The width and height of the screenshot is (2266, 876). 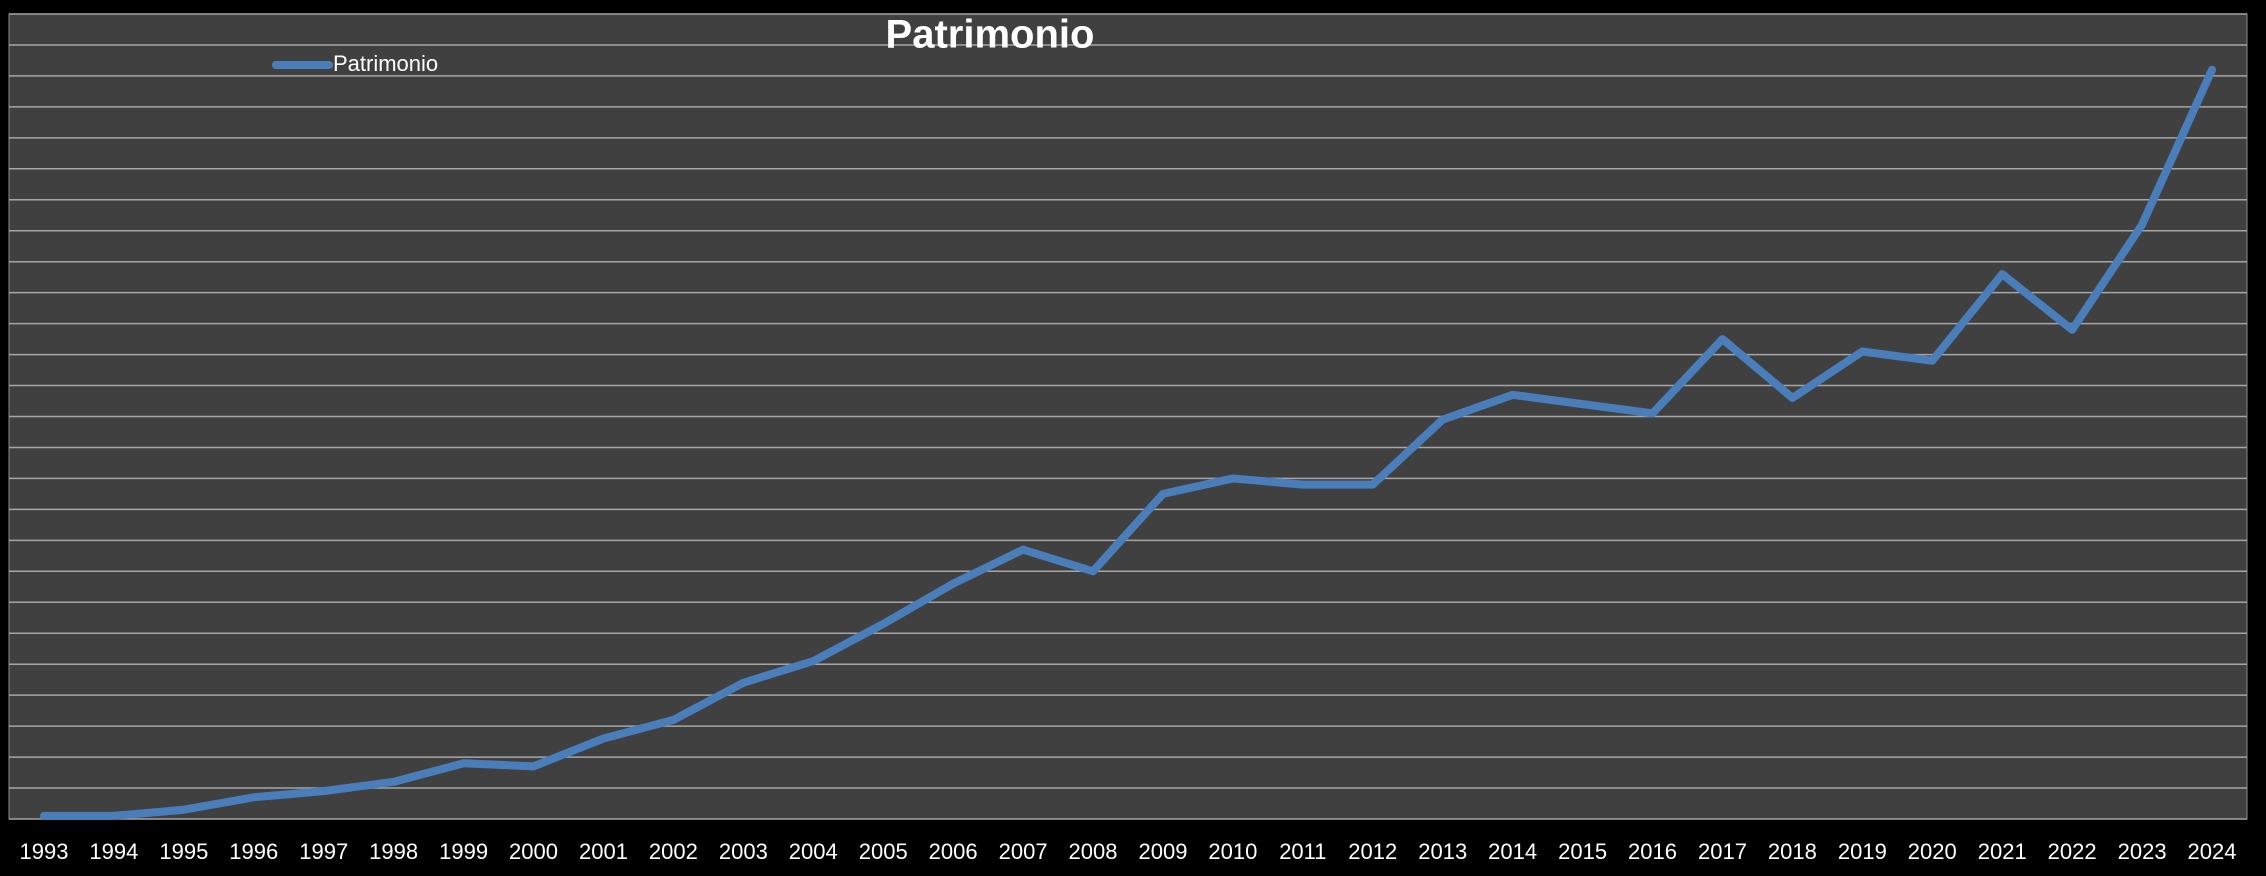 I want to click on x-tick-label: 2006, so click(x=953, y=851).